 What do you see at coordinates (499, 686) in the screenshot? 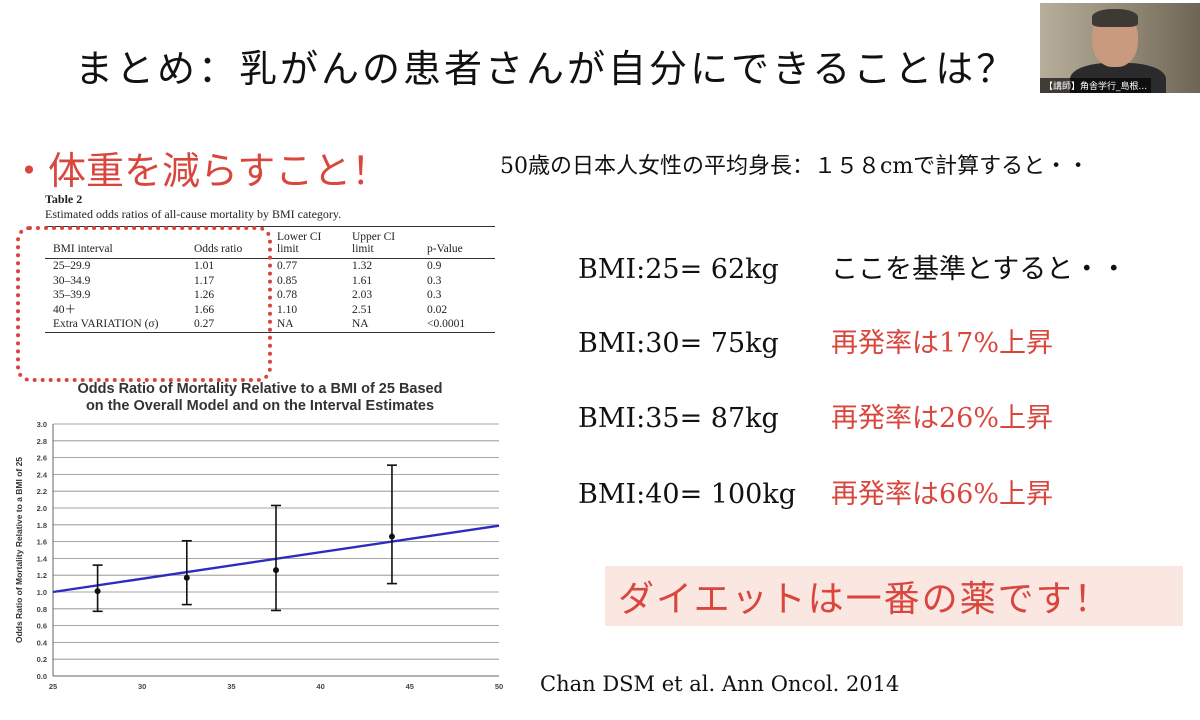
I see `x-tick-label: 50` at bounding box center [499, 686].